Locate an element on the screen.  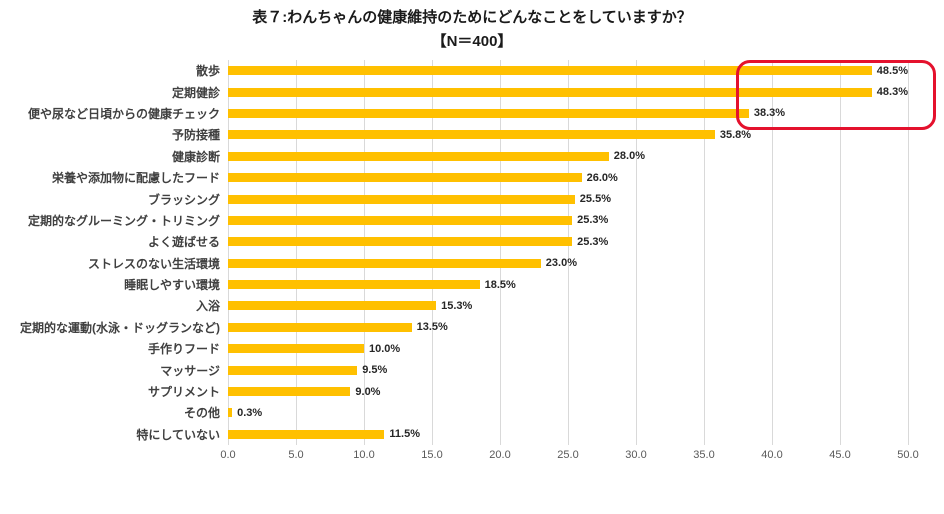
value-label: 9.0% is located at coordinates (368, 391).